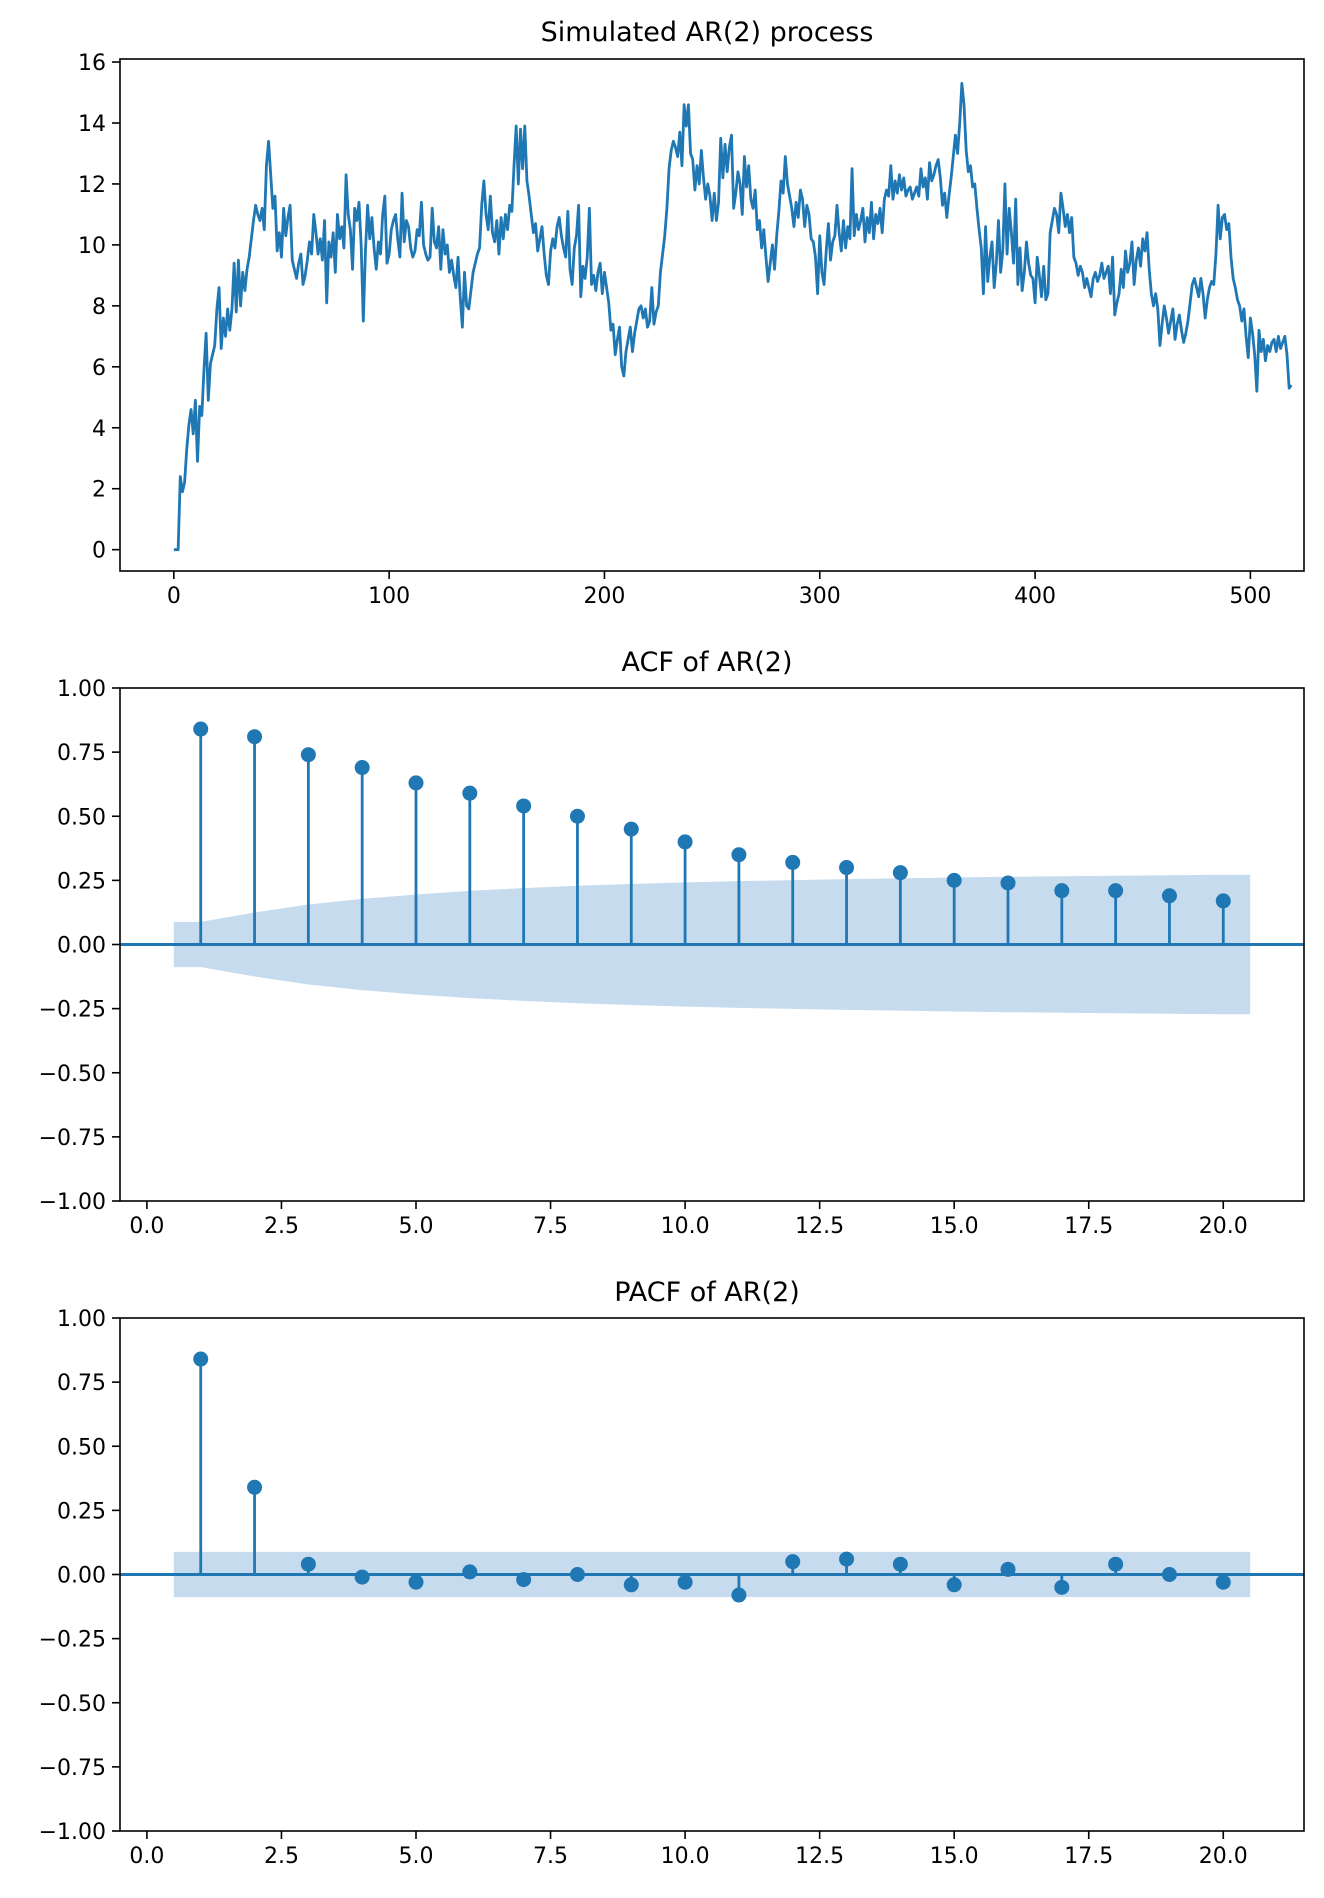 This screenshot has height=1898, width=1324. Describe the element at coordinates (604, 596) in the screenshot. I see `series-x-tick-label: 200` at that location.